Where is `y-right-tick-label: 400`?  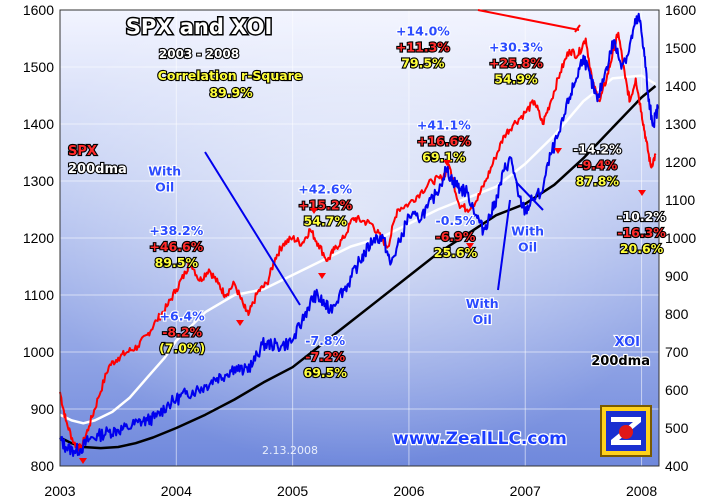 y-right-tick-label: 400 is located at coordinates (677, 466).